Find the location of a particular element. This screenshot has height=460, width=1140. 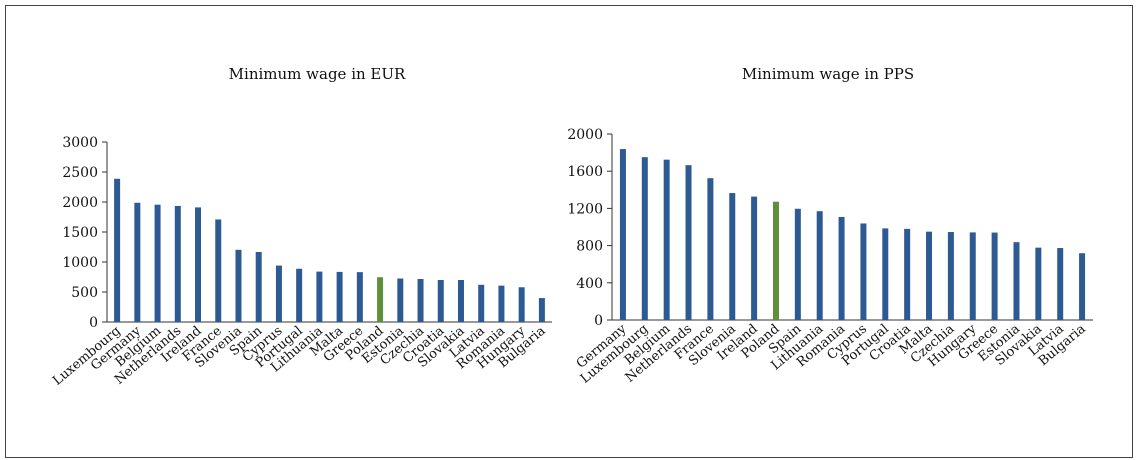

chart-title-pps: Minimum wage in PPS is located at coordinates (828, 74).